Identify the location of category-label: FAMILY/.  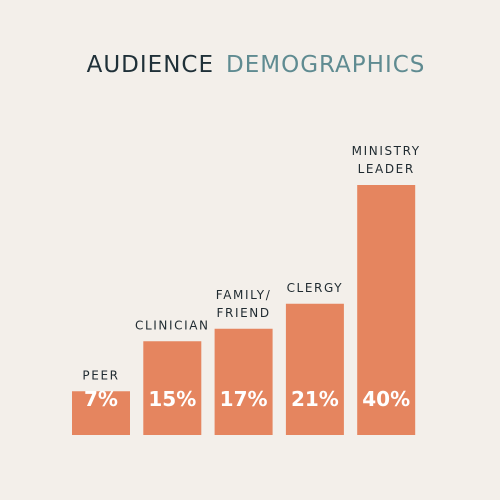
(244, 295).